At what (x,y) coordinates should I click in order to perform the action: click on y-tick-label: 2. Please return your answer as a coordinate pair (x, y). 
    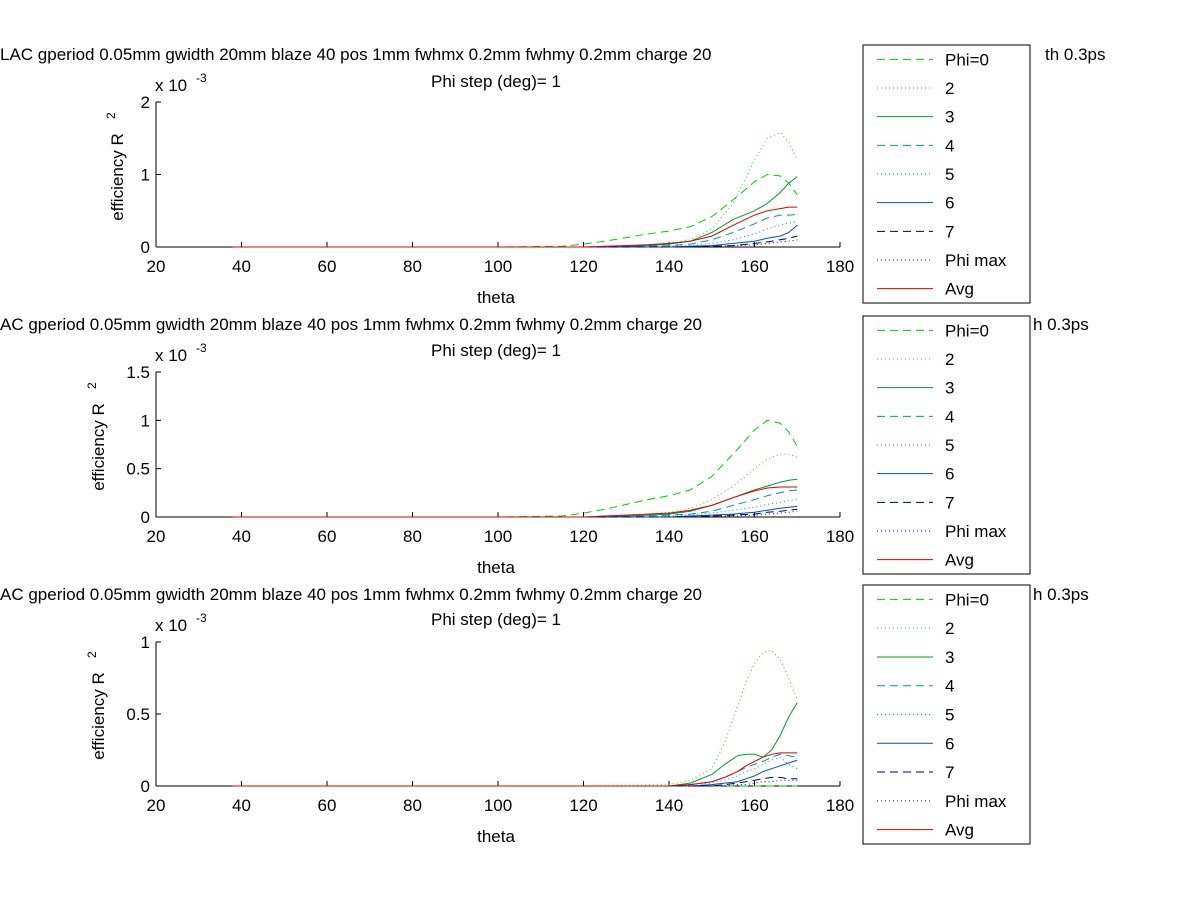
    Looking at the image, I should click on (145, 102).